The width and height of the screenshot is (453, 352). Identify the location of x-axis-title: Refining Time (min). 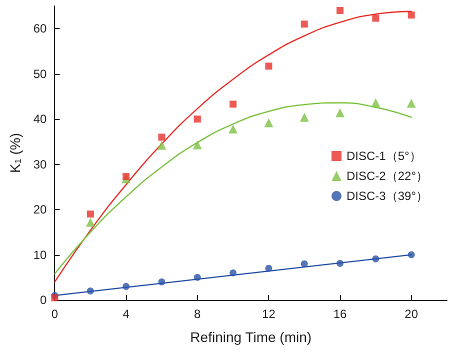
(251, 337).